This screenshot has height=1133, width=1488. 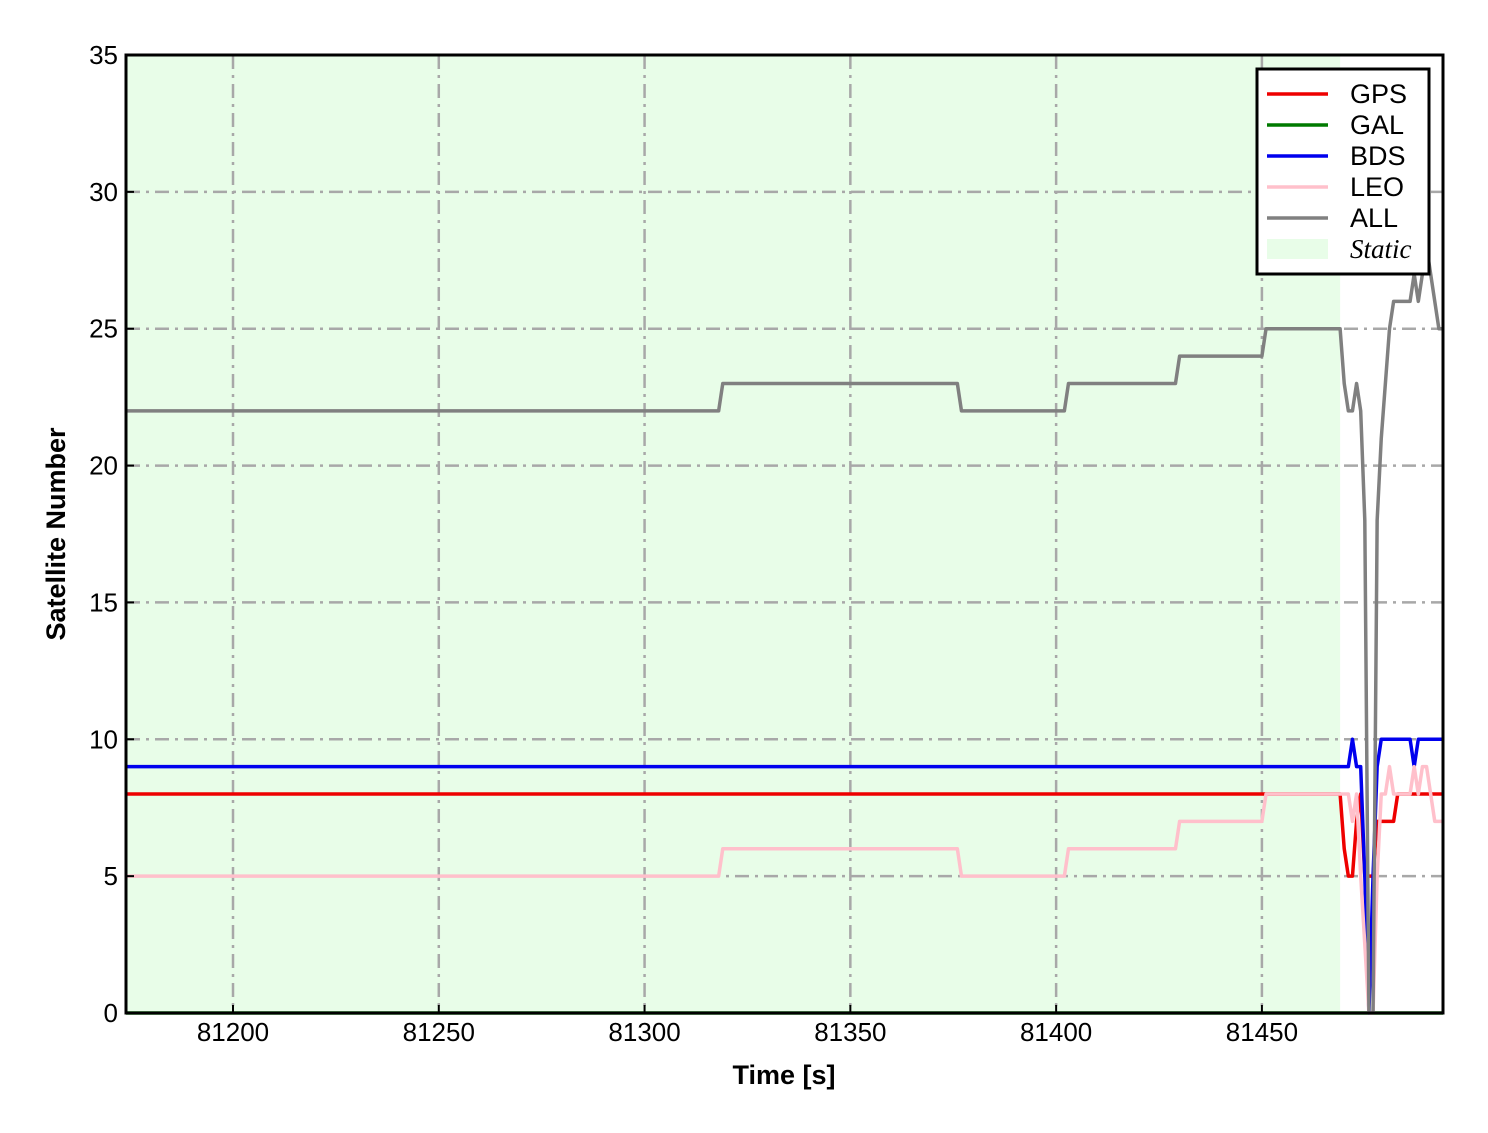 I want to click on legend-label-static: Static, so click(x=1381, y=249).